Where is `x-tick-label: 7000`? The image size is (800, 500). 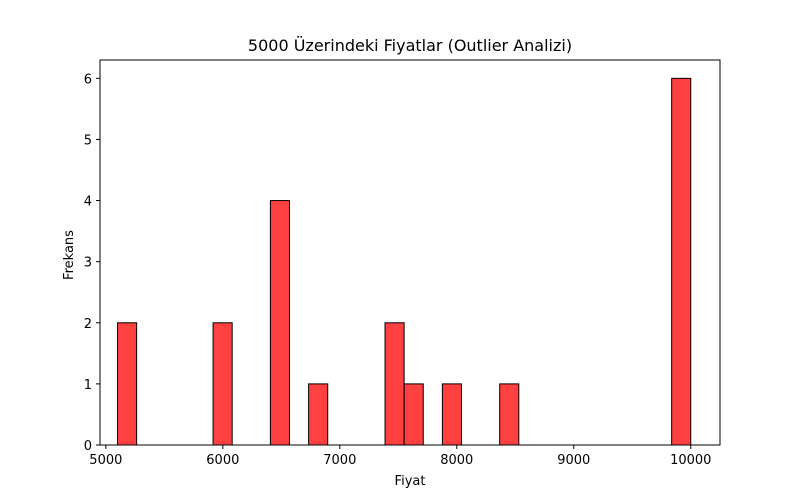
x-tick-label: 7000 is located at coordinates (339, 460).